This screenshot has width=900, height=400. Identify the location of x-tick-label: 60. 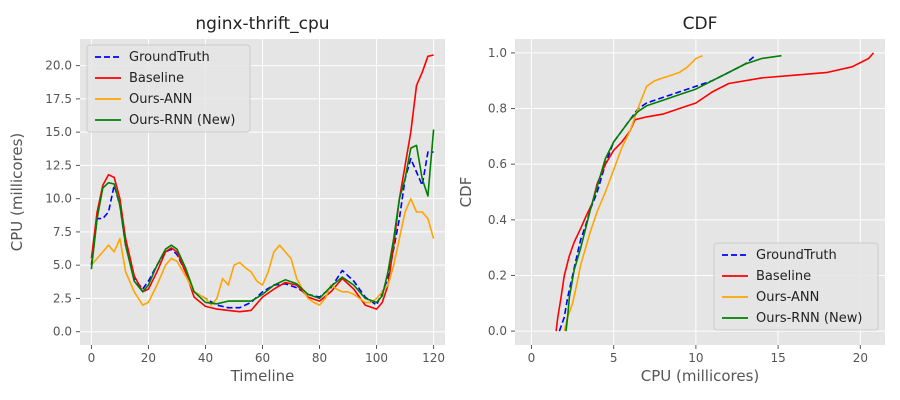
(262, 358).